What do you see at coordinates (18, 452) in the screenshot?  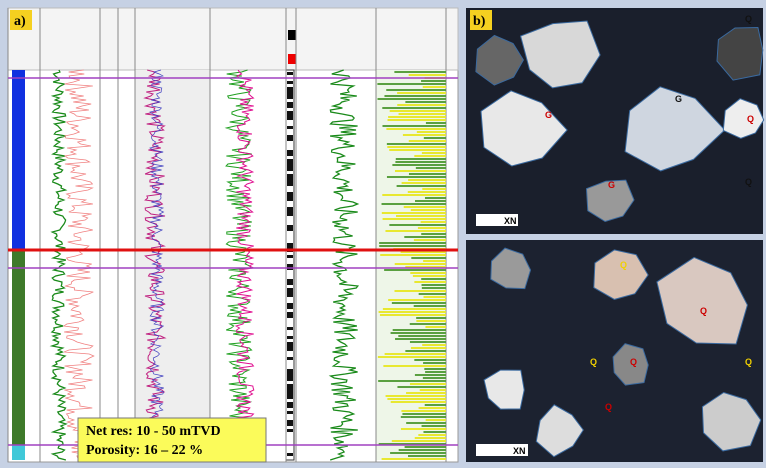 I see `zone-bar-base` at bounding box center [18, 452].